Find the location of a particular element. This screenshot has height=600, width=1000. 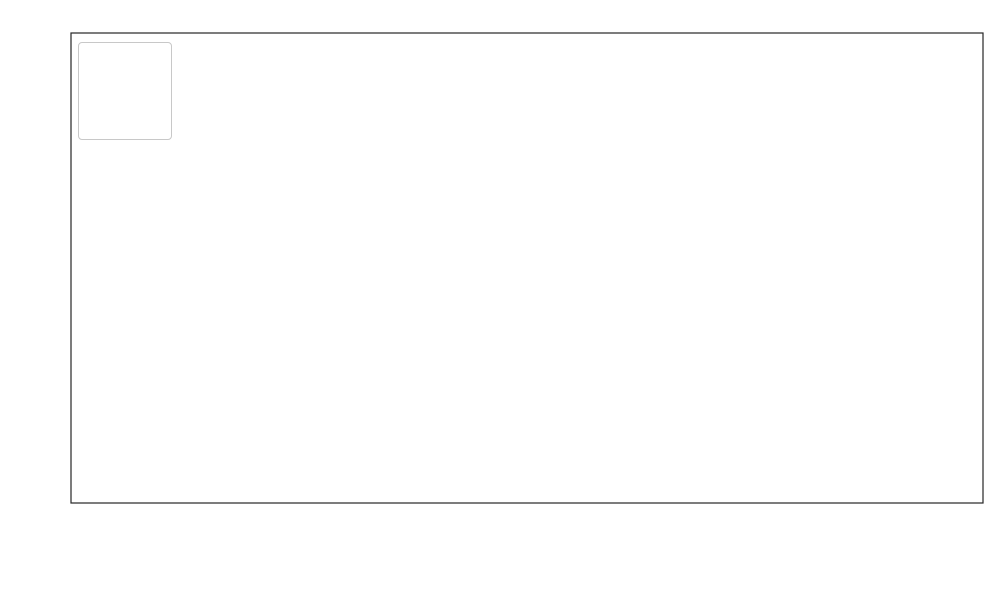

legend-item-min is located at coordinates (123, 122).